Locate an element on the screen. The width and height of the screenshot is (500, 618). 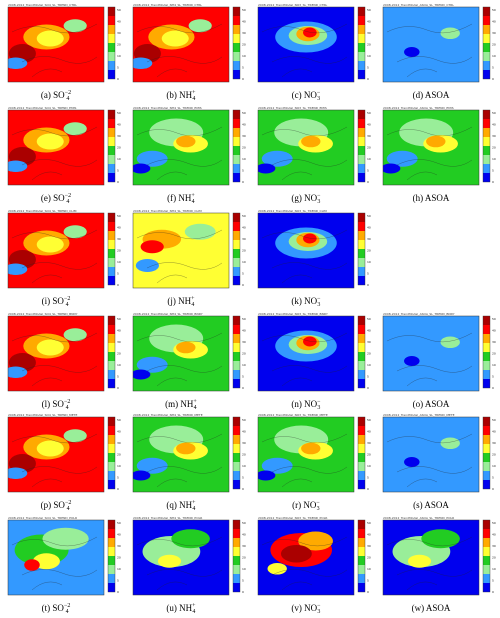
coastline is located at coordinates (304, 359).